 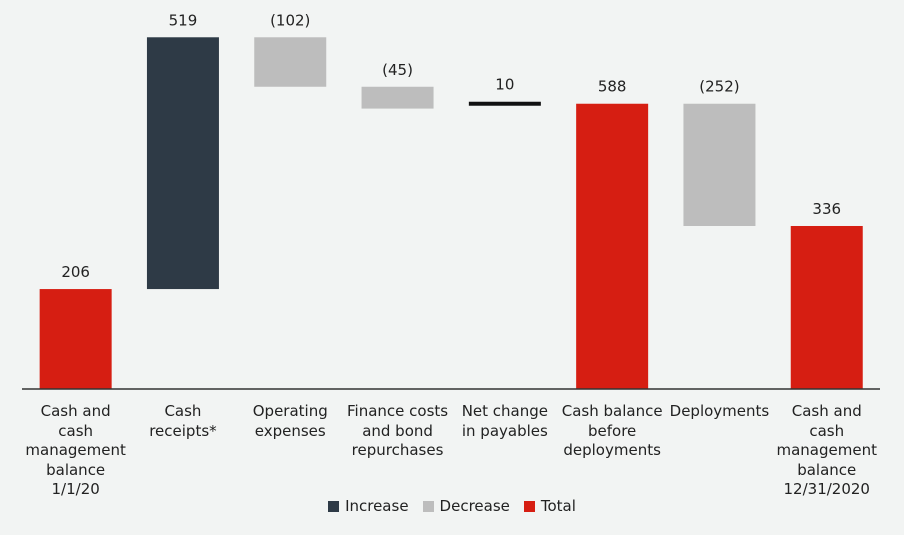 I want to click on category-label-line: 12/31/2020, so click(x=826, y=489).